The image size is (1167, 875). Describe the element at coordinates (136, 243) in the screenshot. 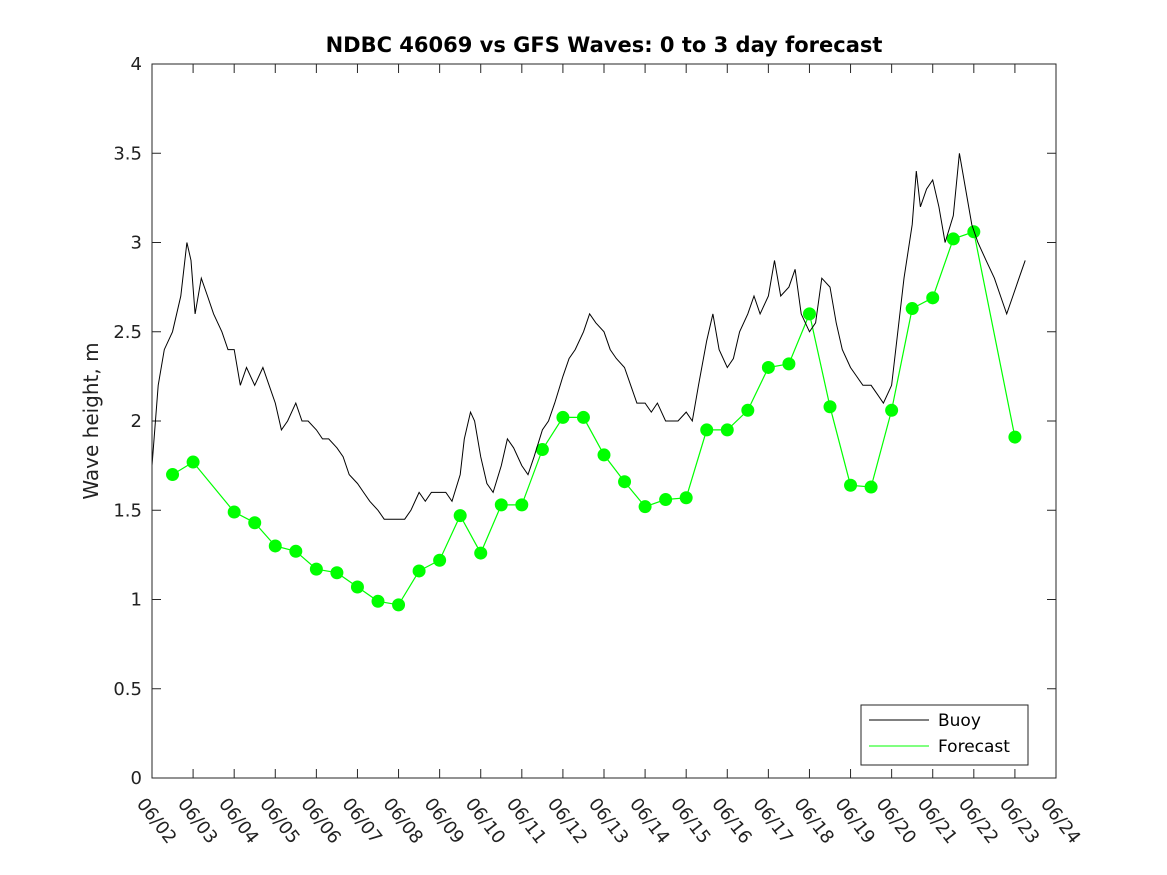

I see `y-tick-label: 3` at that location.